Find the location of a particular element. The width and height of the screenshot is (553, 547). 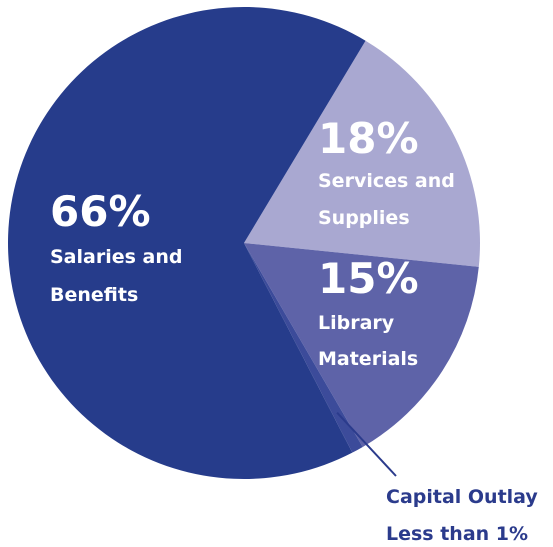

slice-label-0-line-0: Services and is located at coordinates (386, 181).